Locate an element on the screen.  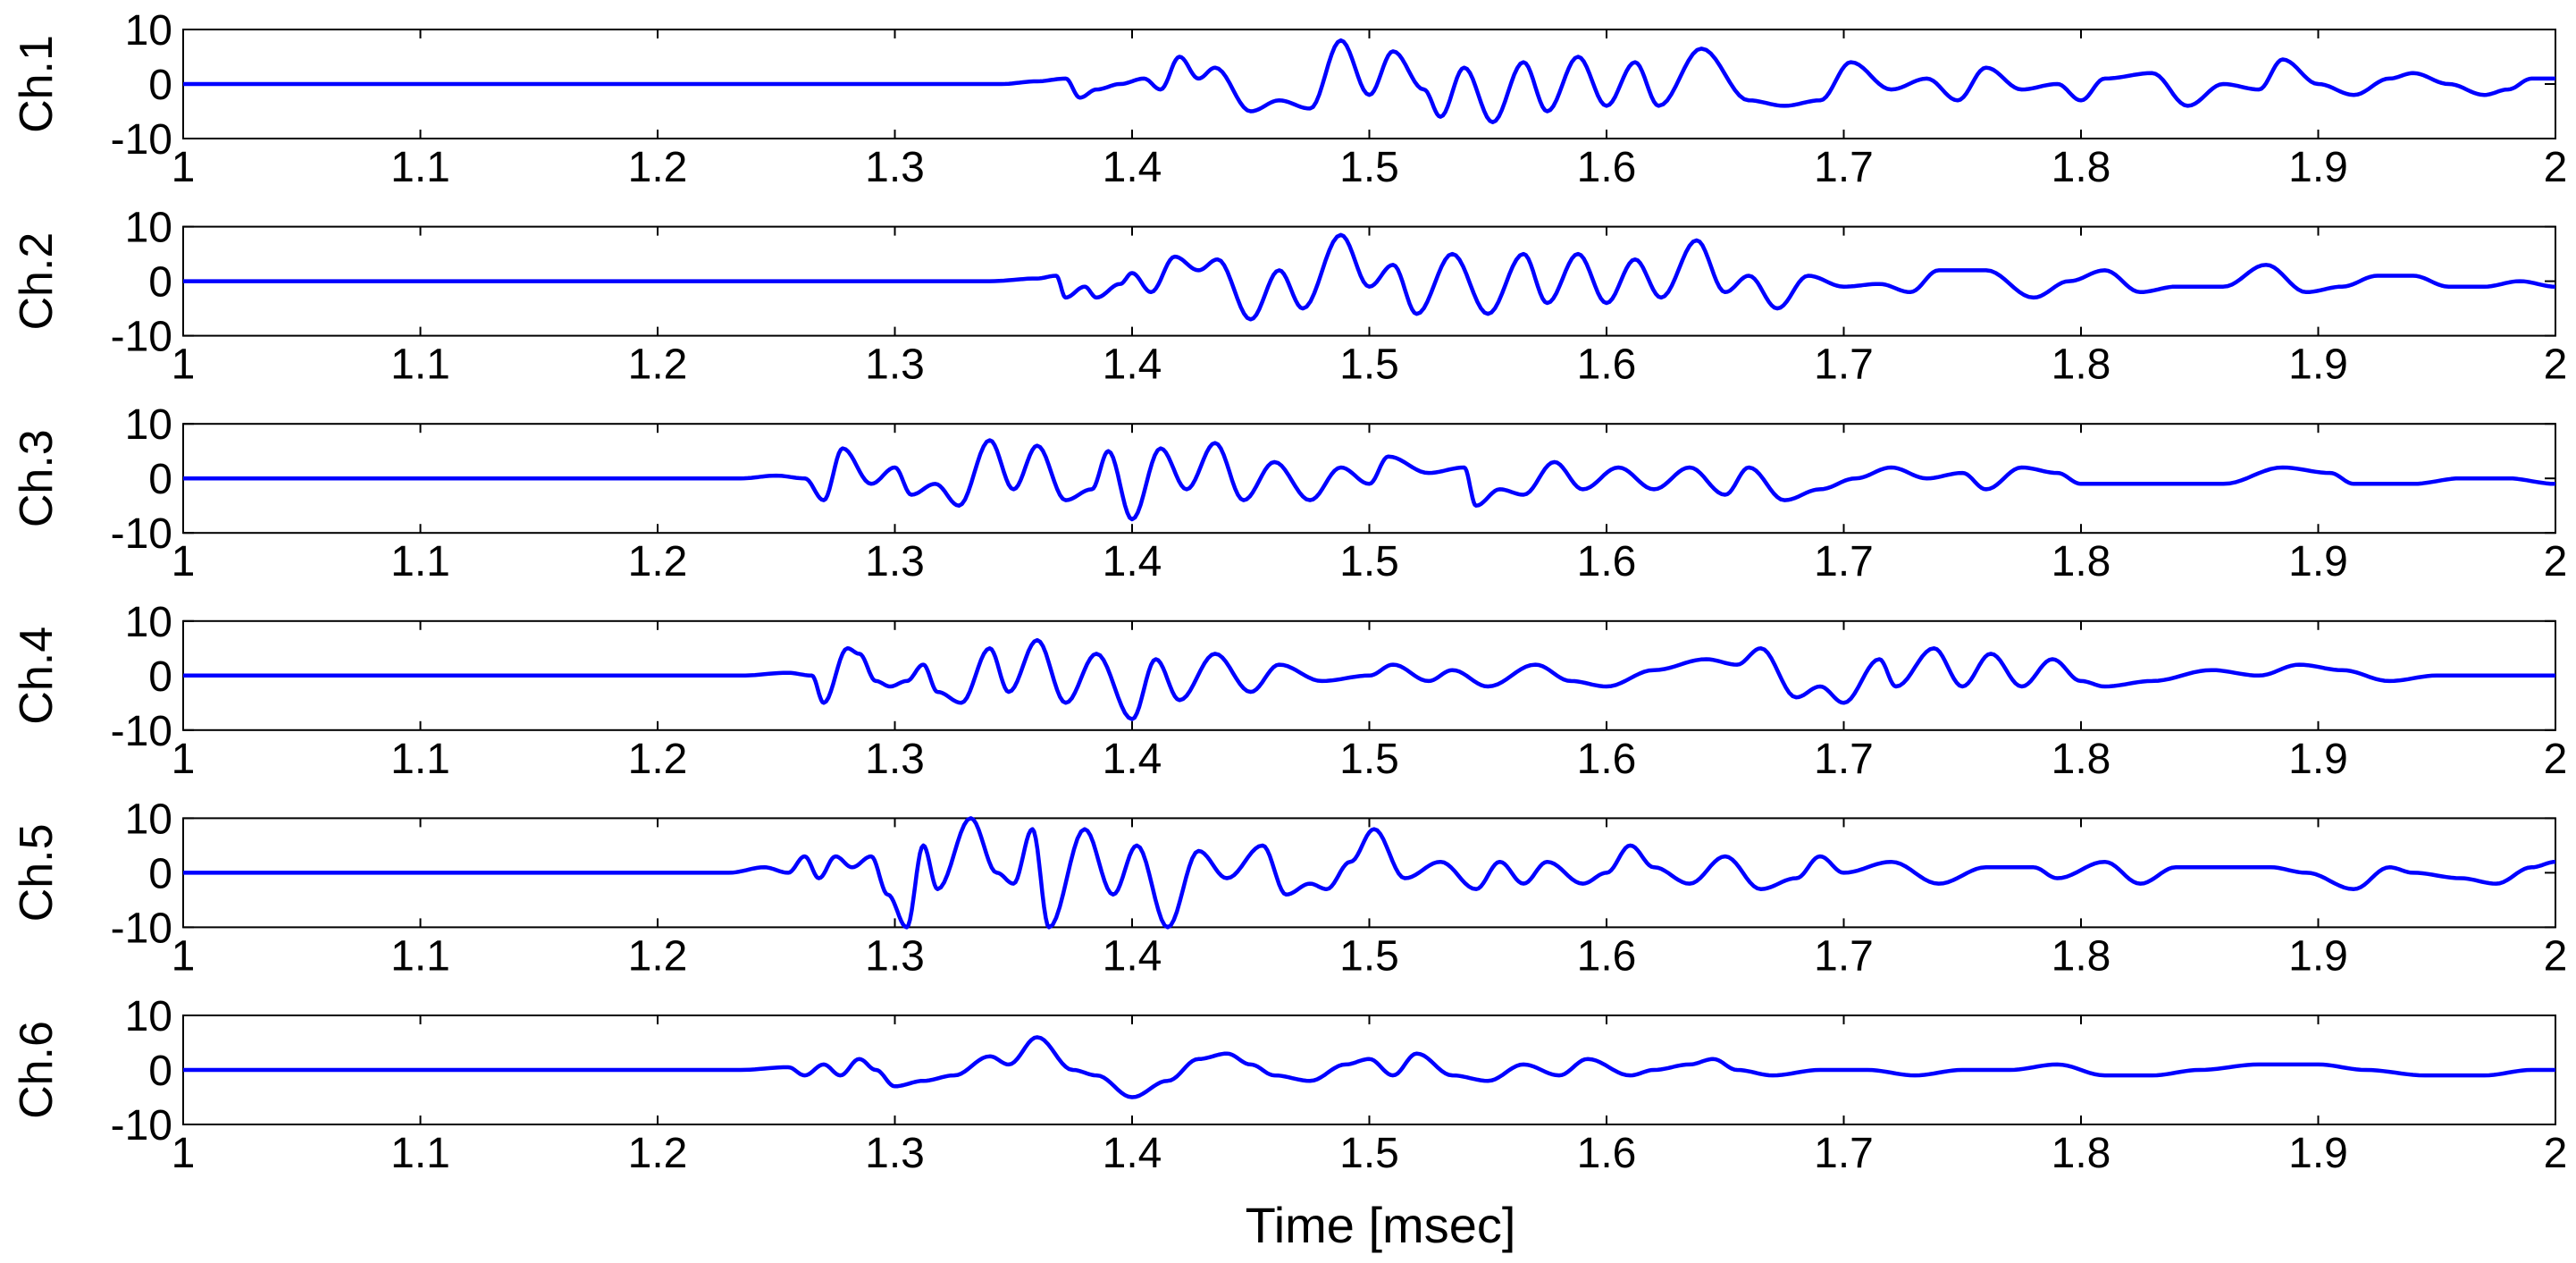
channel-label: Ch.6 is located at coordinates (37, 1070).